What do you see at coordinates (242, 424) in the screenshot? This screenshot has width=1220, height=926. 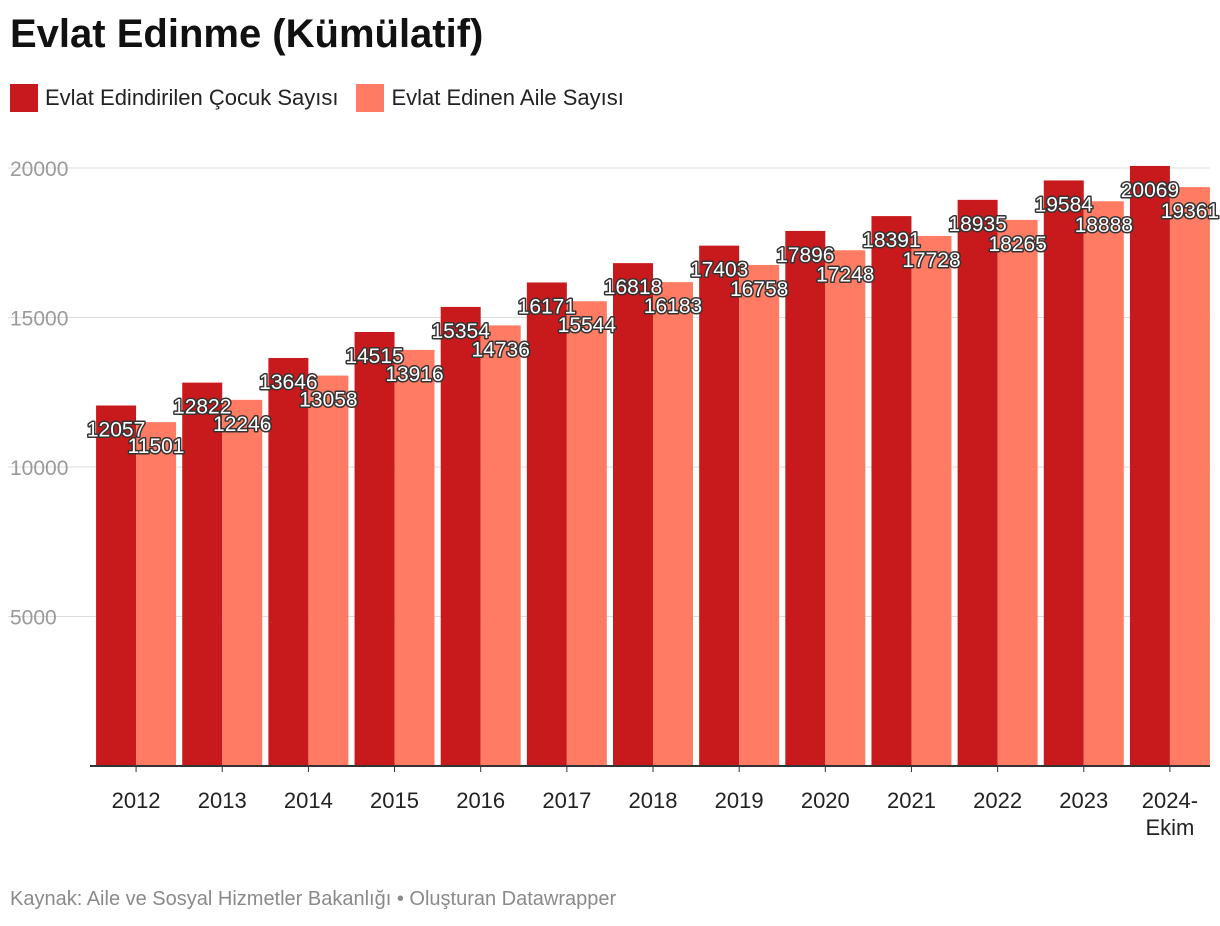 I see `data-label-families: 12246` at bounding box center [242, 424].